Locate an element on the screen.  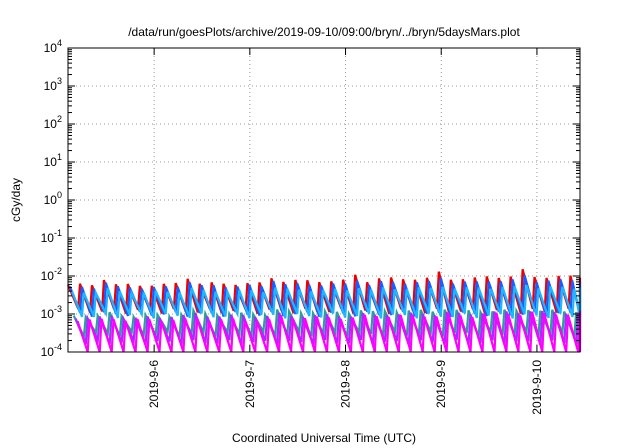
y-tick-exponent: -3 is located at coordinates (58, 309).